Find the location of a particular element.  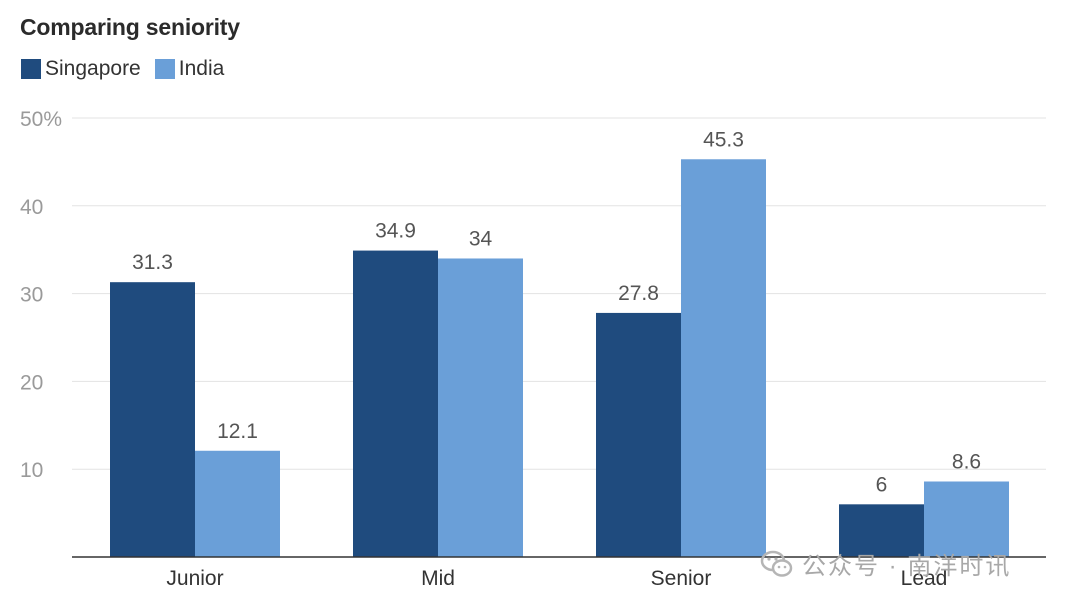

y-tick-label: 40 is located at coordinates (31, 207).